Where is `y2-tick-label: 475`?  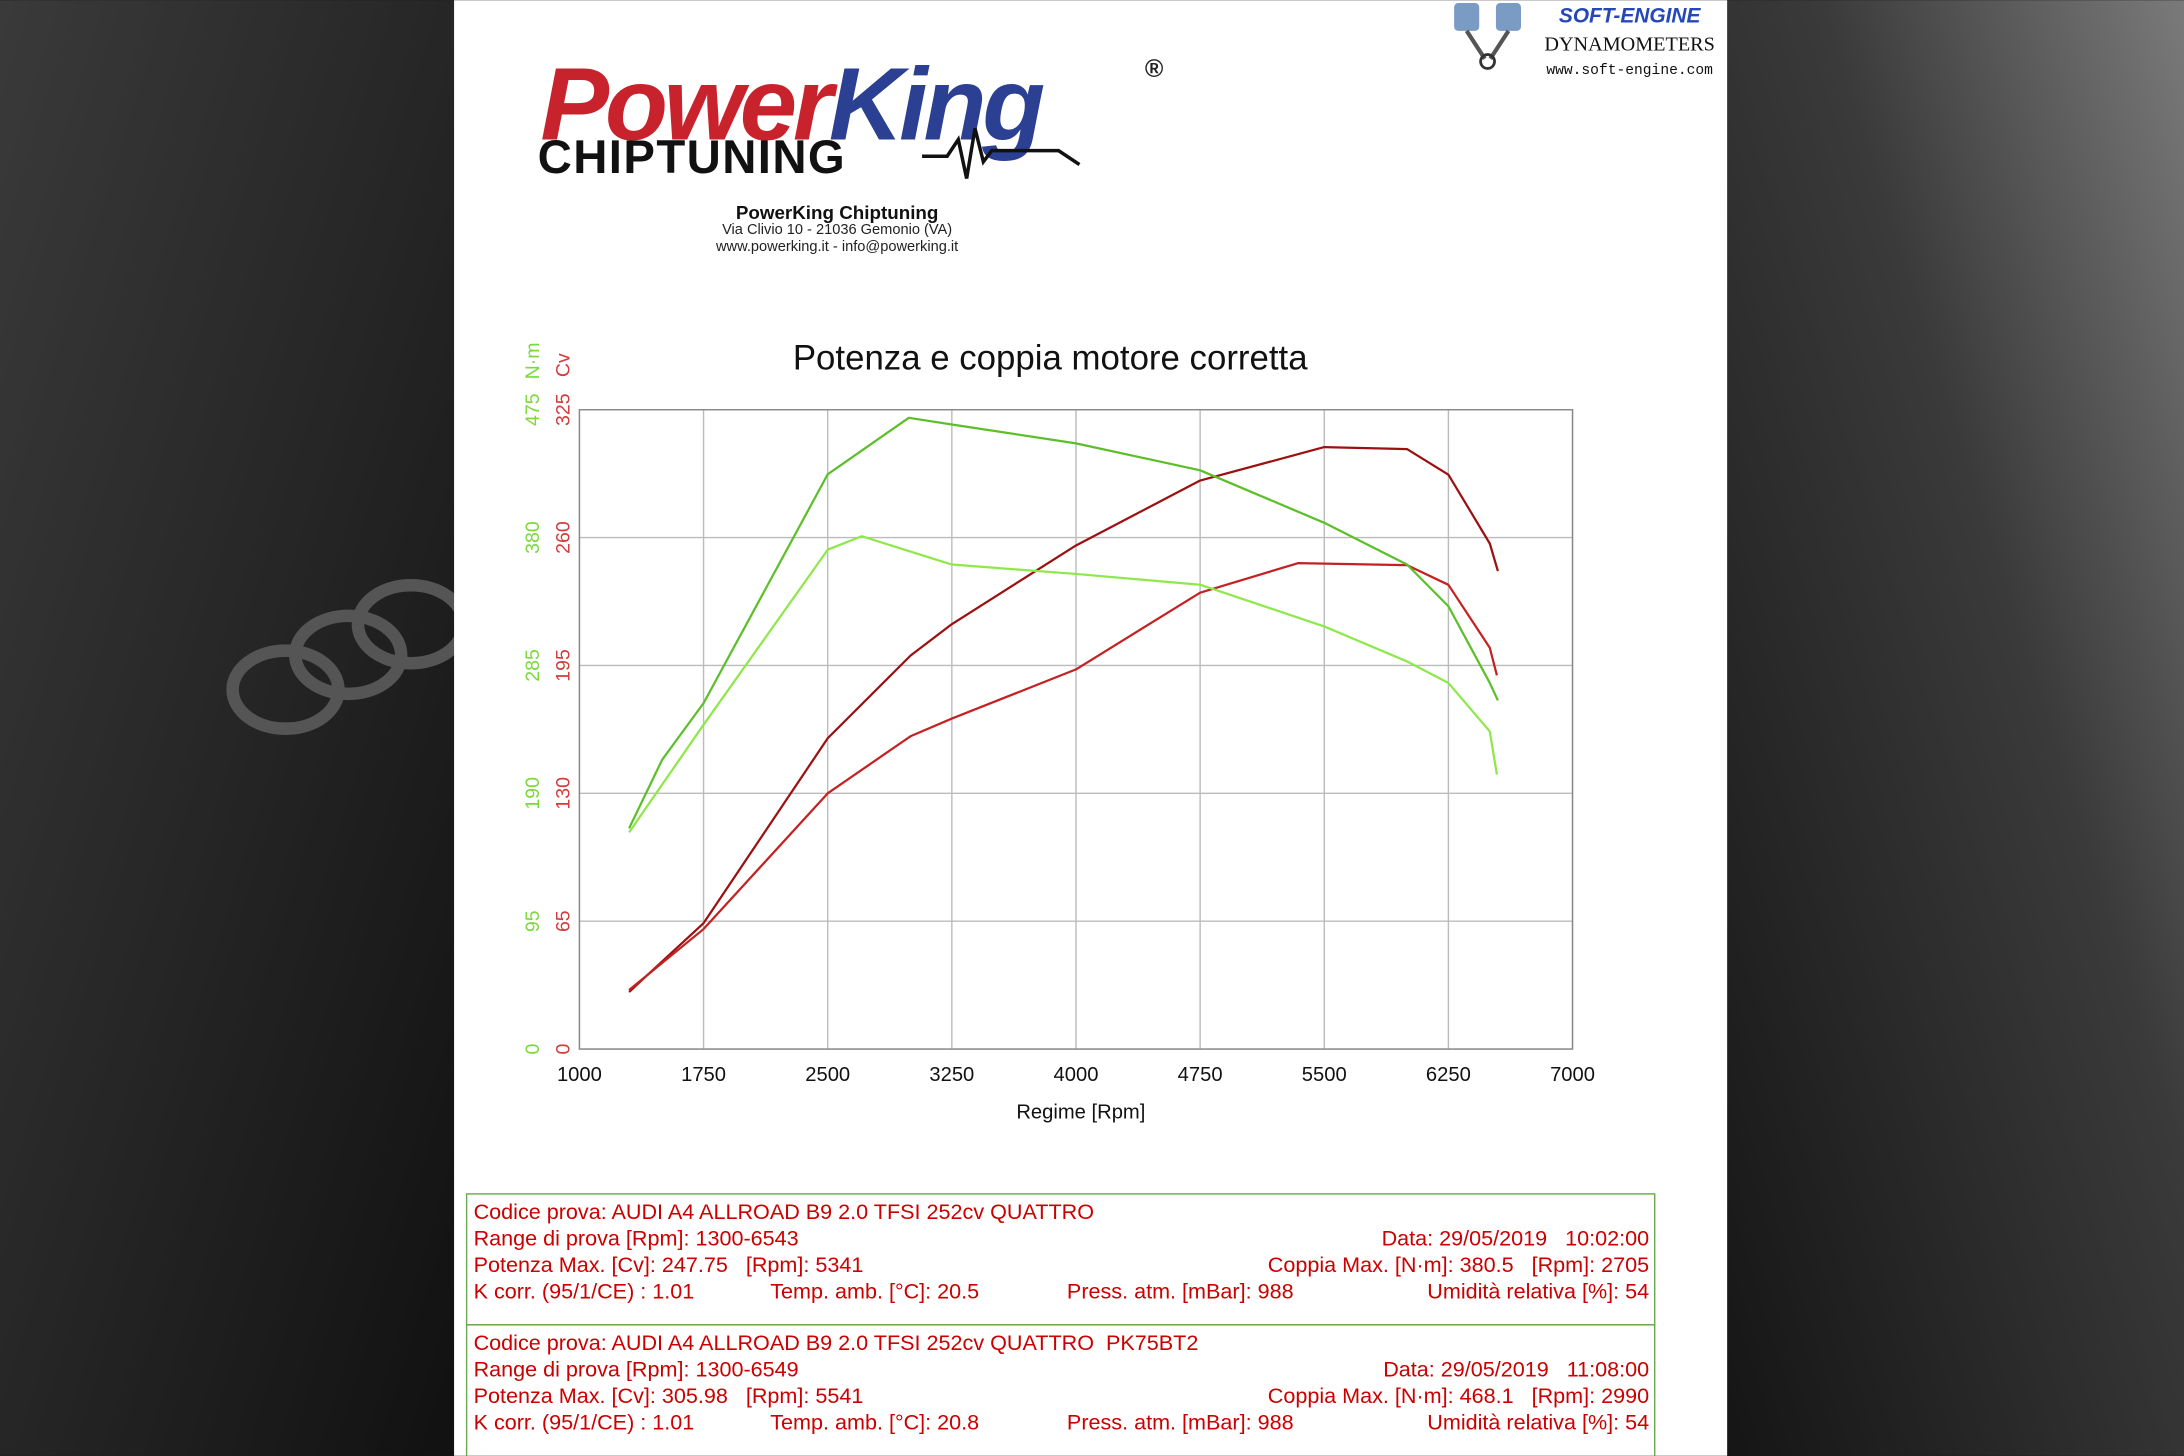 y2-tick-label: 475 is located at coordinates (533, 409).